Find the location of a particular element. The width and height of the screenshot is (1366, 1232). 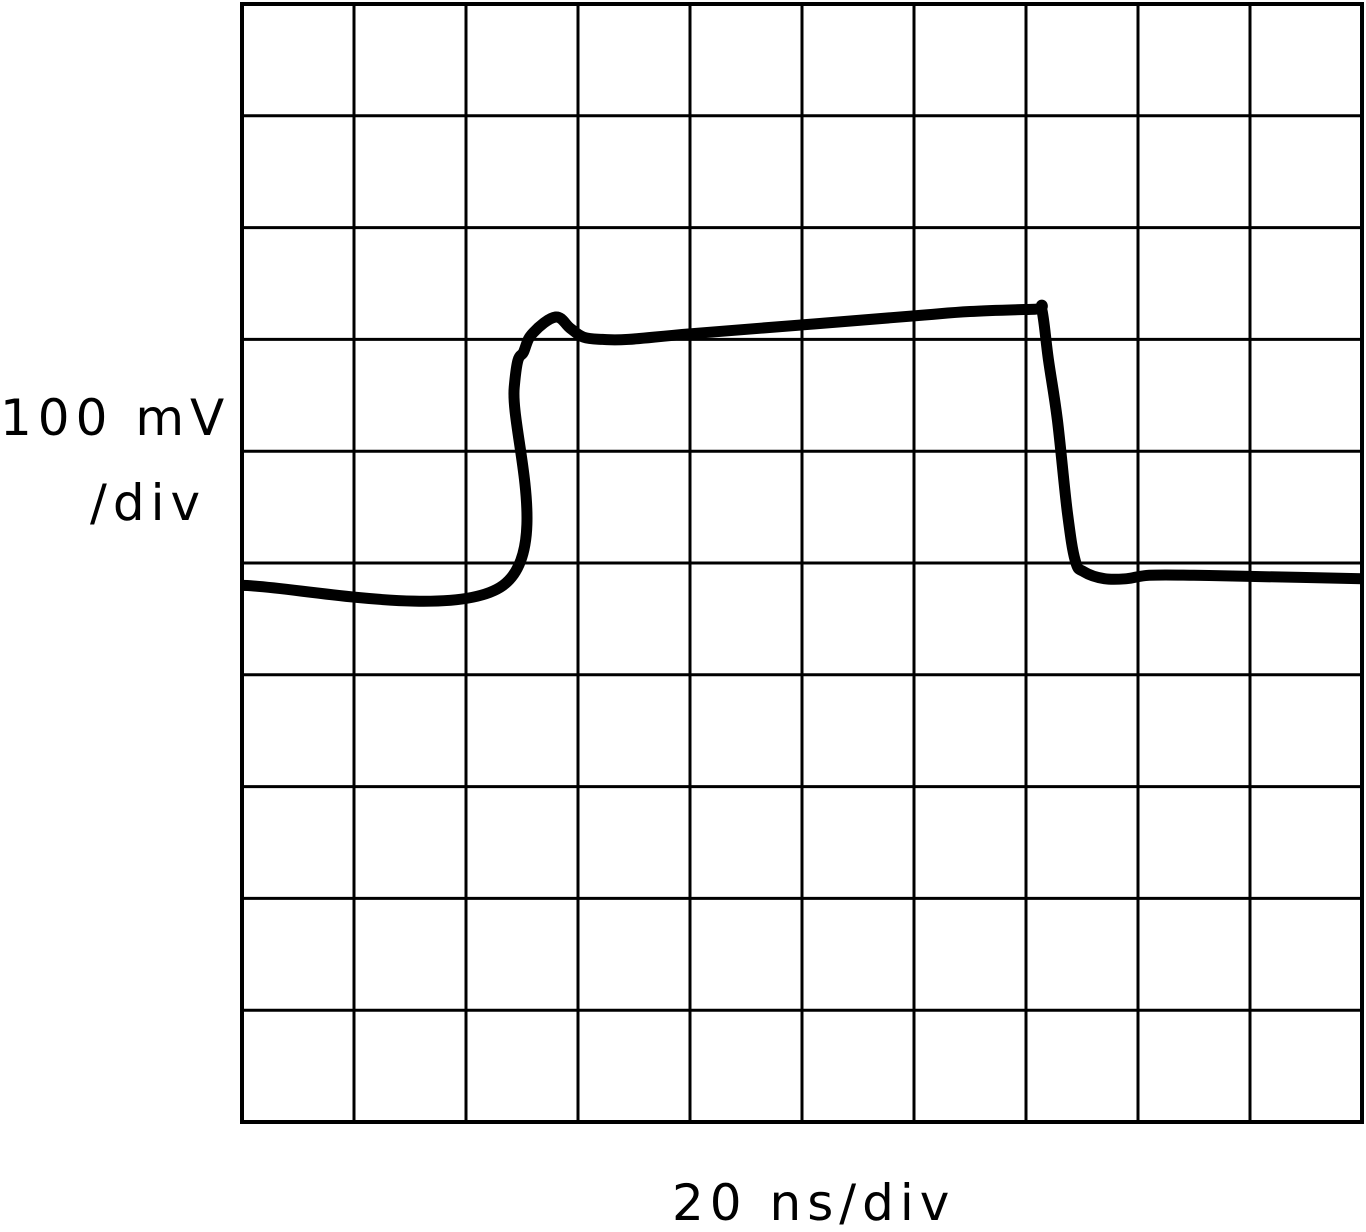

y-axis-scale-label: 100 mV is located at coordinates (115, 418).